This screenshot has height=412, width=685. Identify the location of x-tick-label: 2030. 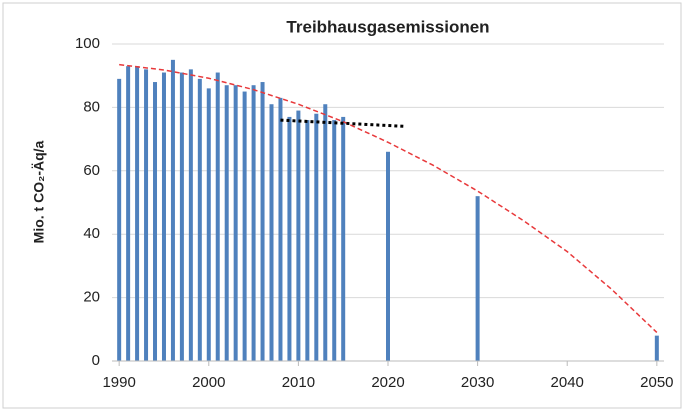
(477, 382).